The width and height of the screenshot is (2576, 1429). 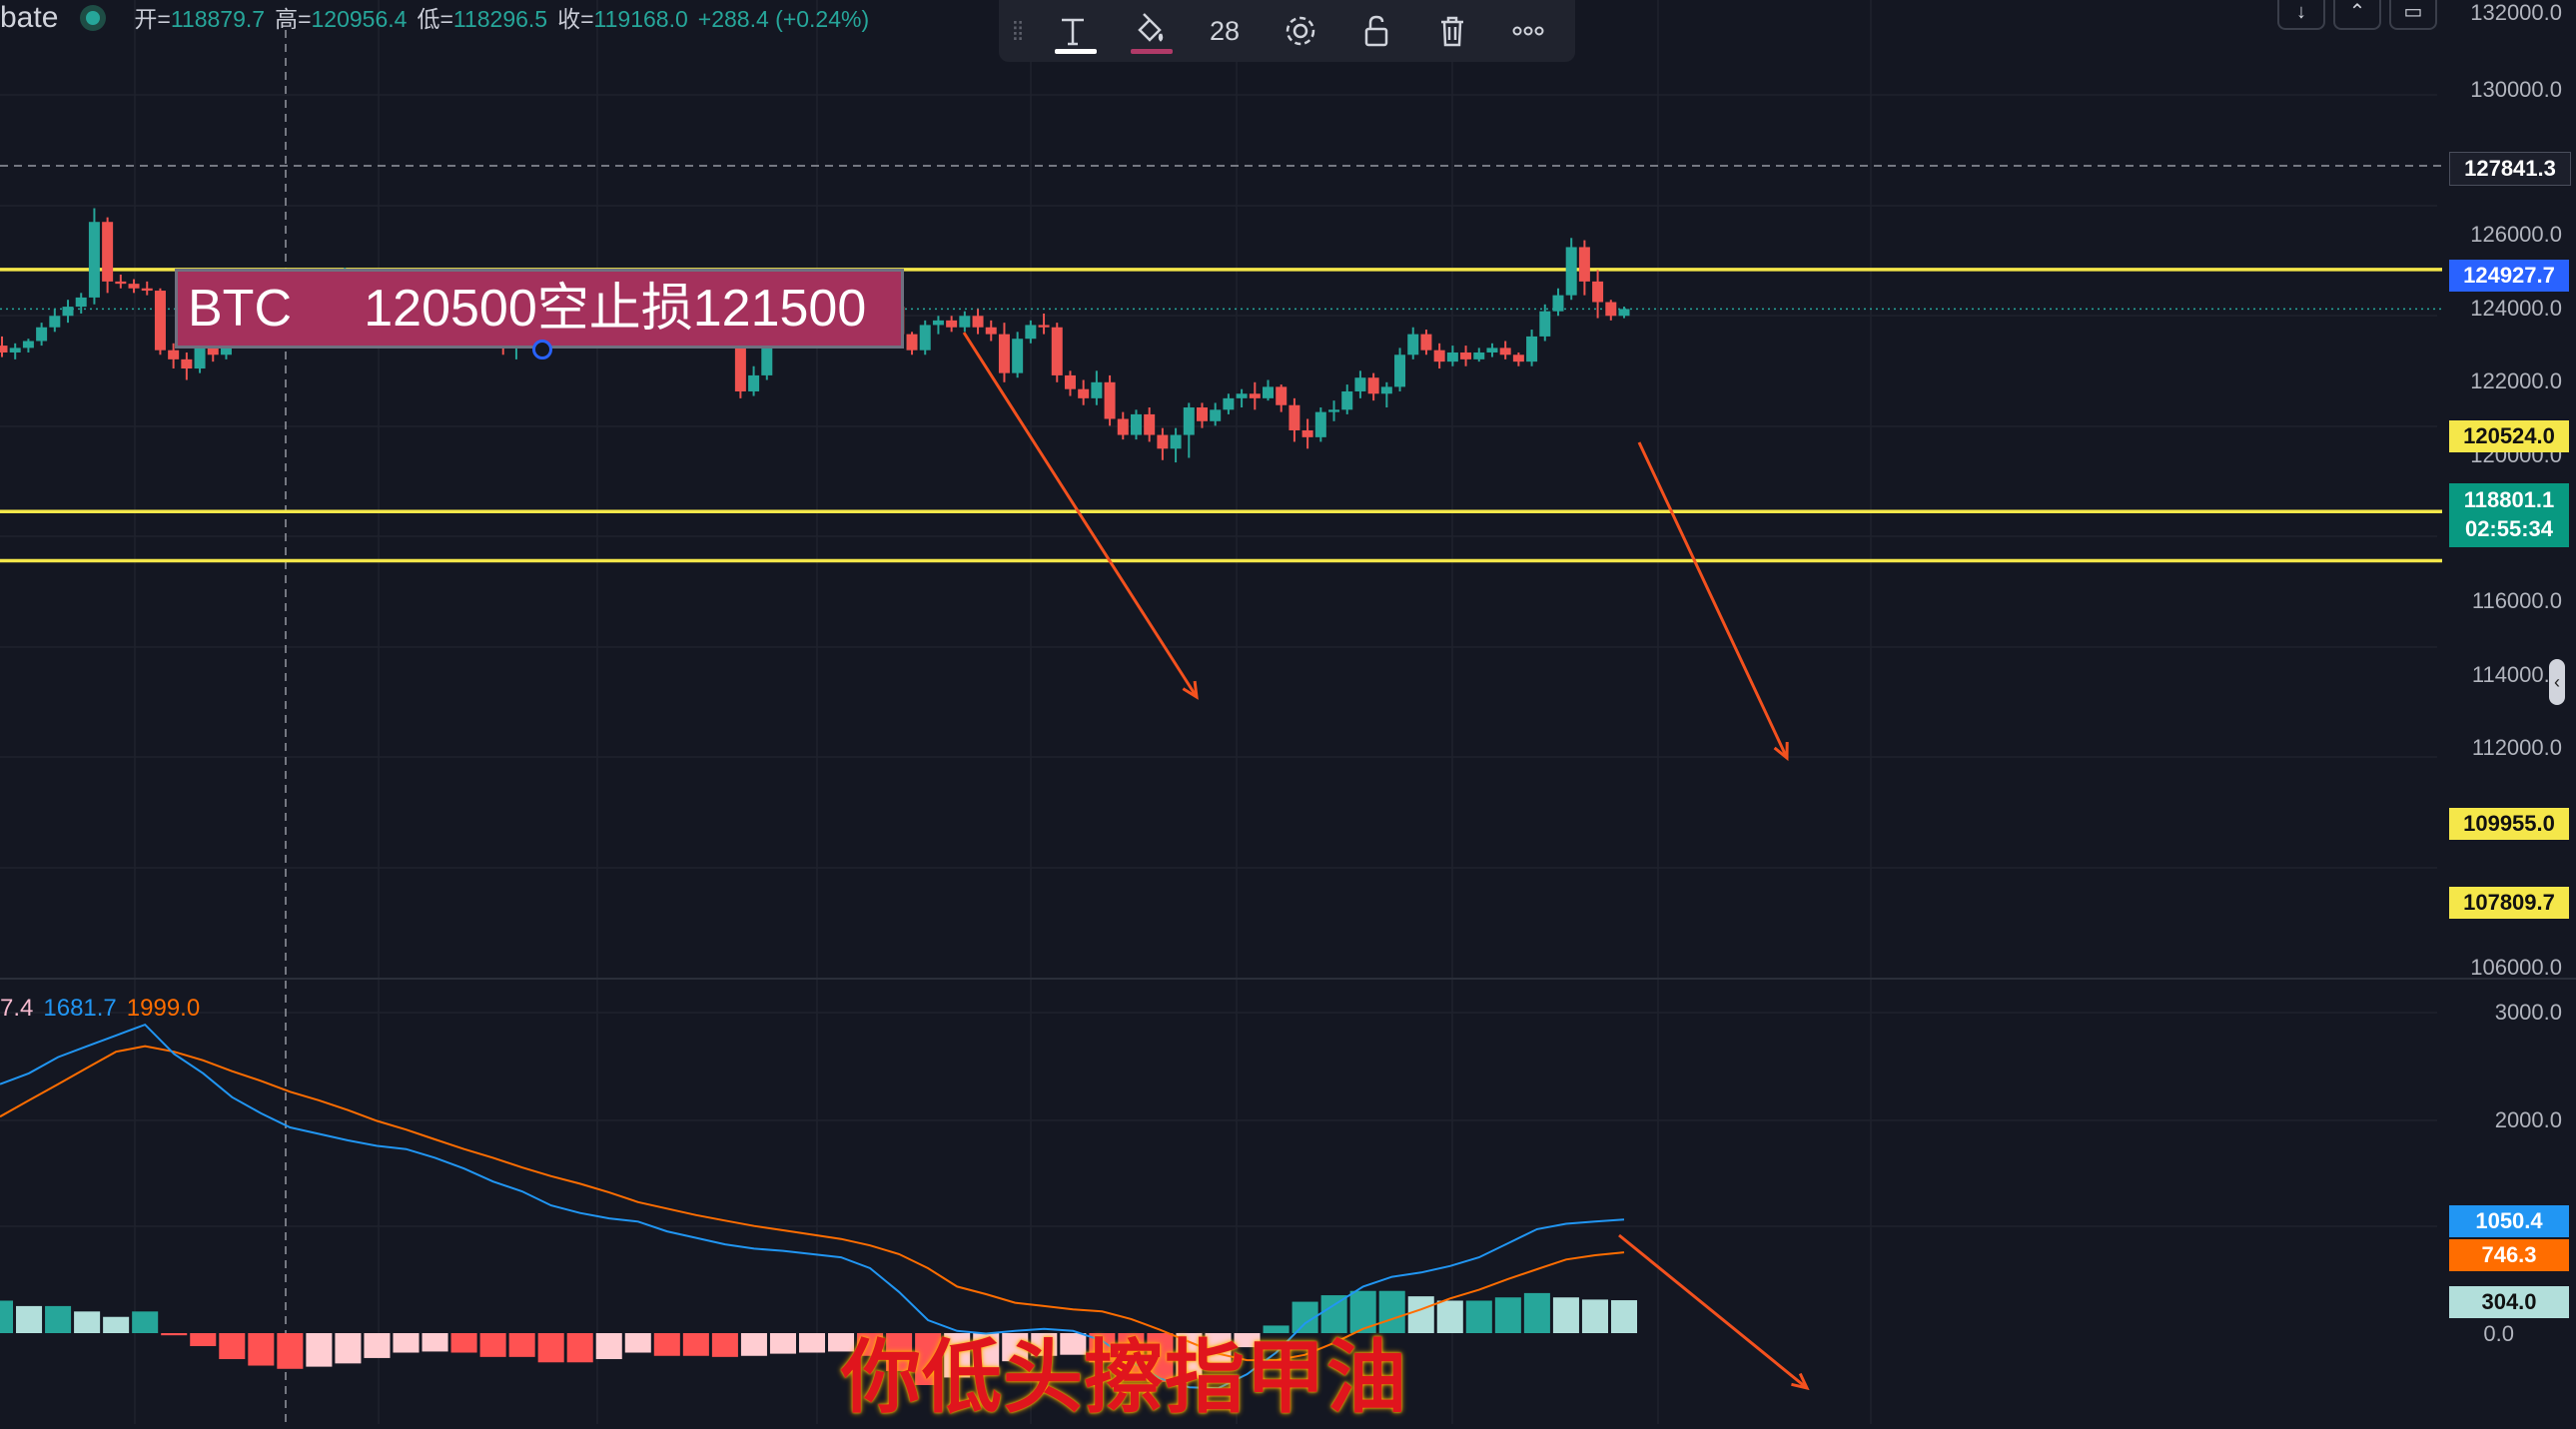 I want to click on paint-bucket-icon, so click(x=1149, y=31).